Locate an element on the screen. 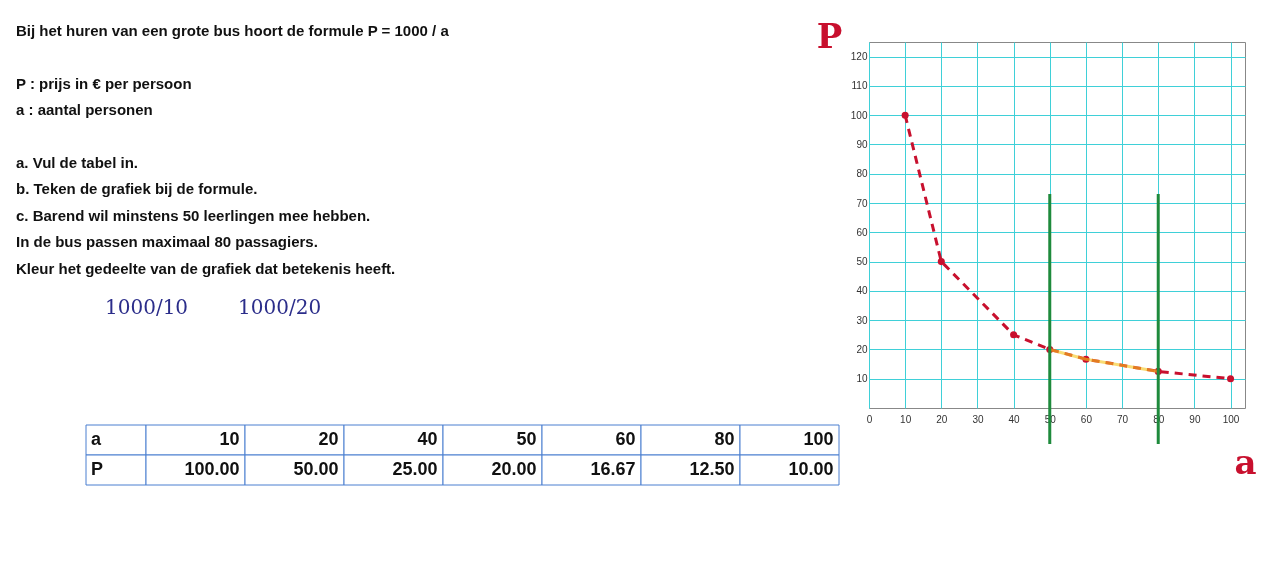 The image size is (1266, 571). data-label: 20.00 is located at coordinates (514, 469).